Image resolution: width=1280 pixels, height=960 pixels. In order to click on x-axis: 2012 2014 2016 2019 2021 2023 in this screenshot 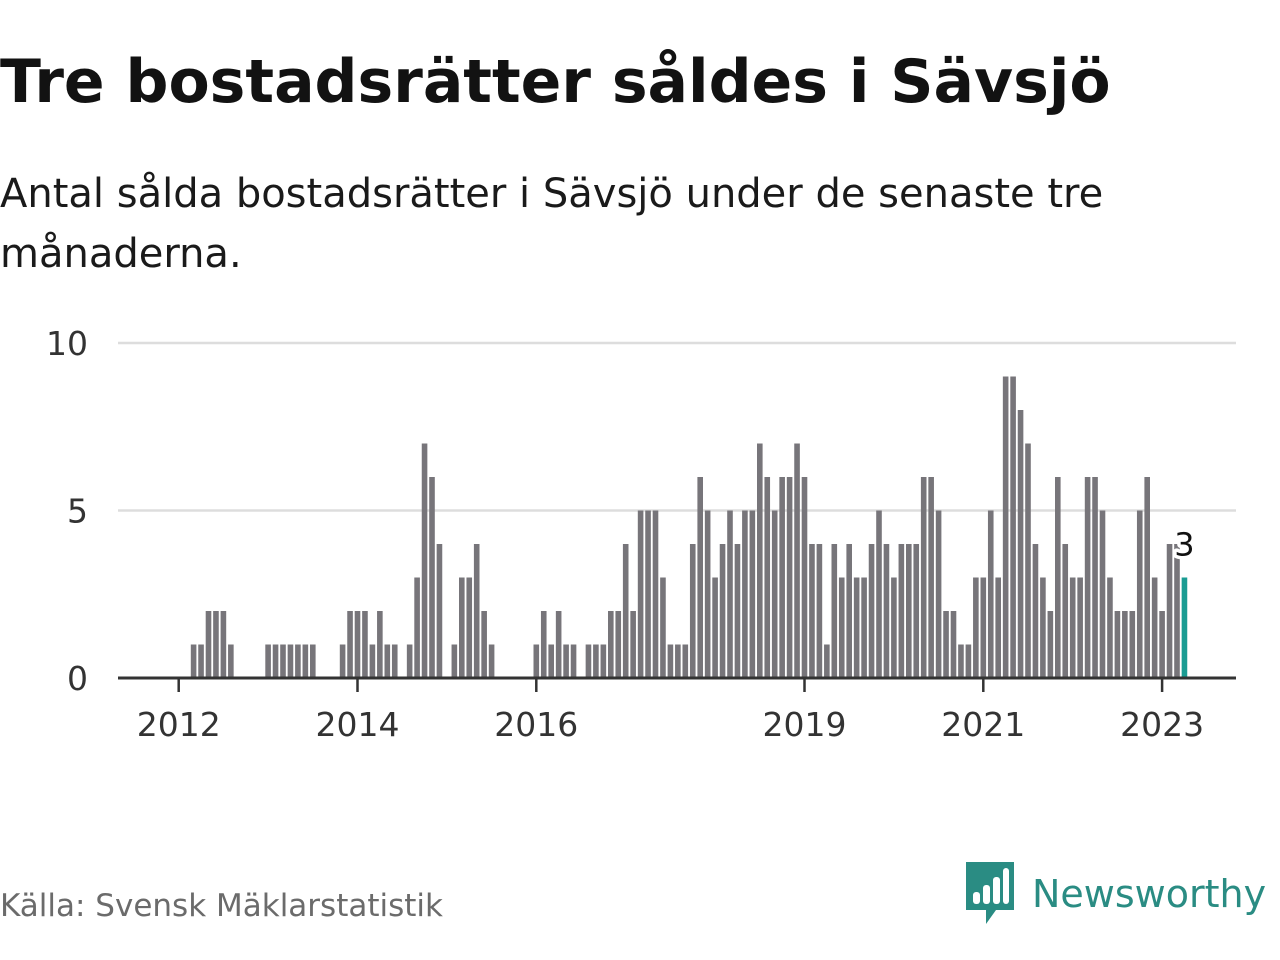, I will do `click(677, 710)`.